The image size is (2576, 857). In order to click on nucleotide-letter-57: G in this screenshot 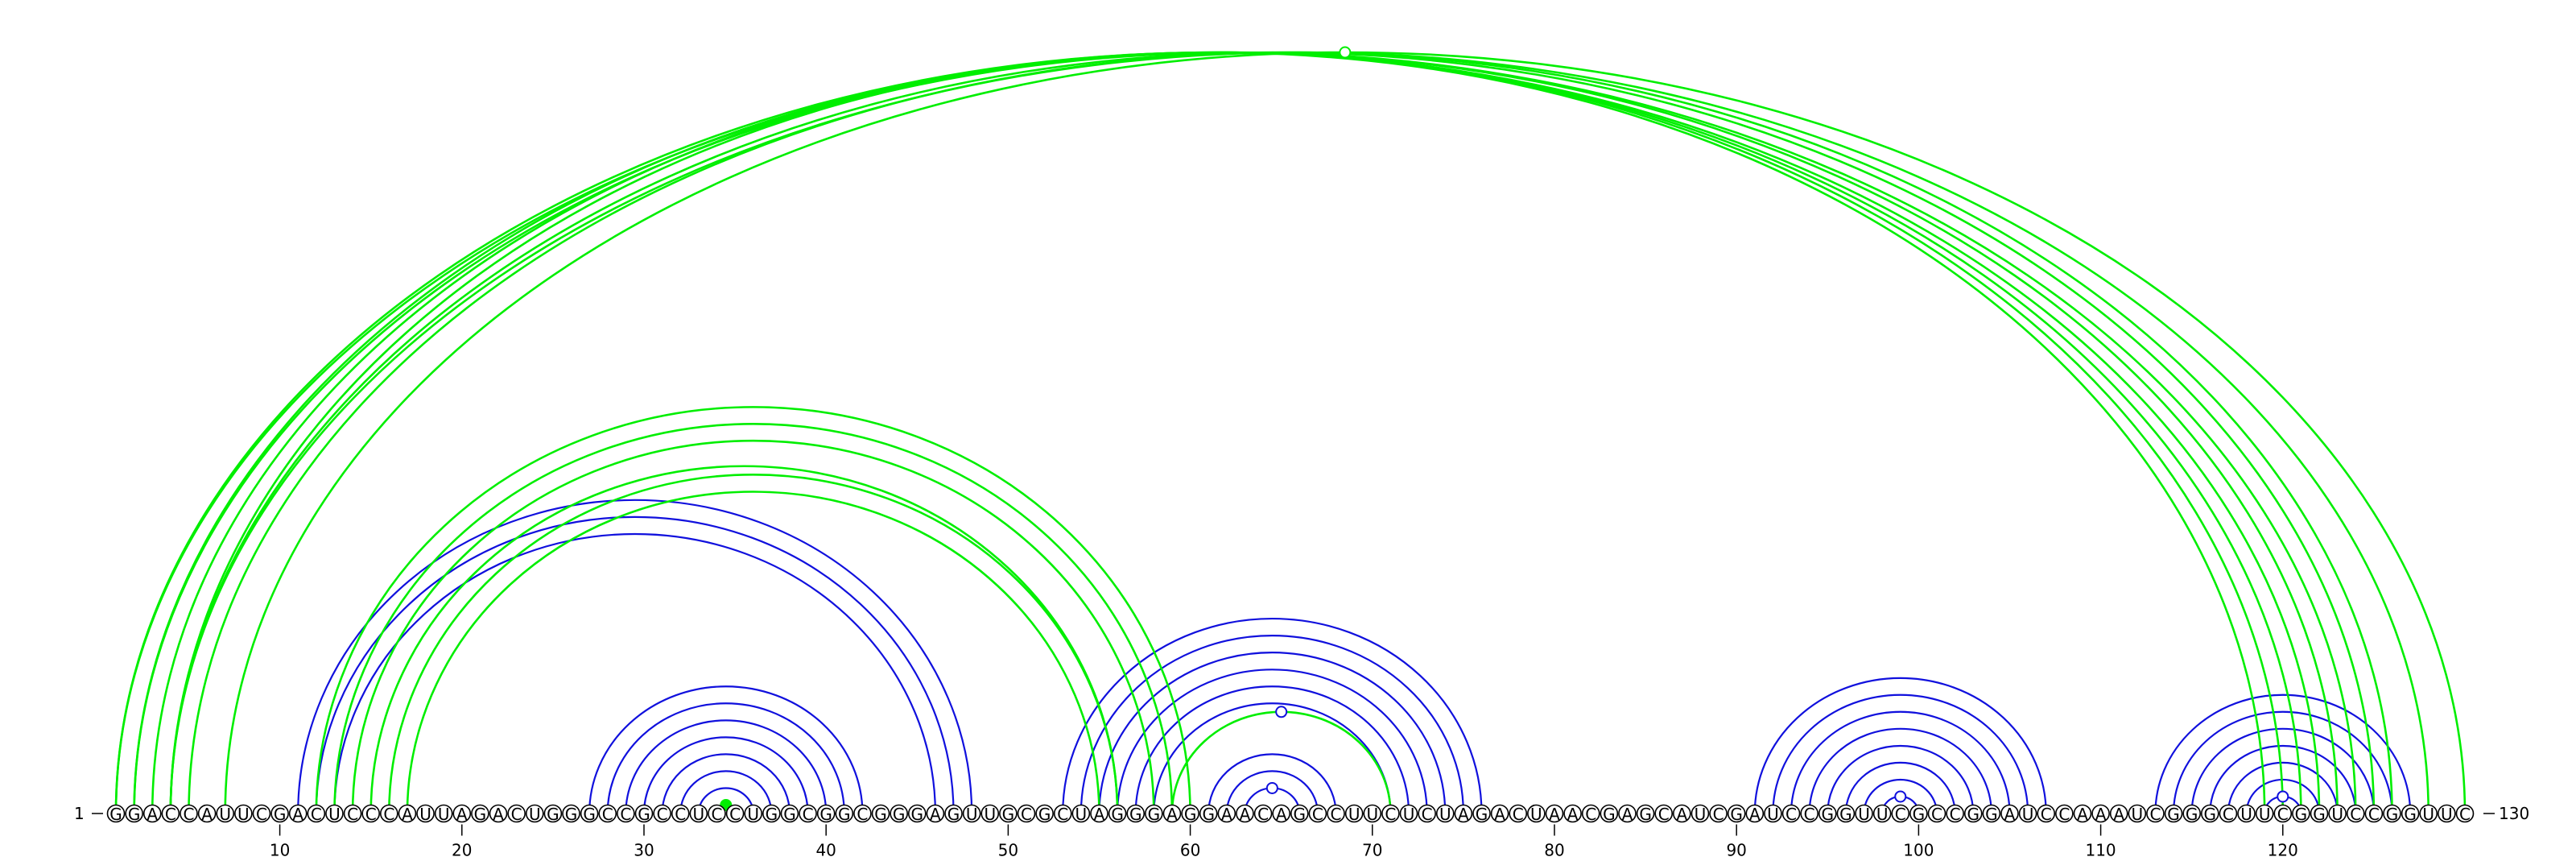, I will do `click(1135, 814)`.